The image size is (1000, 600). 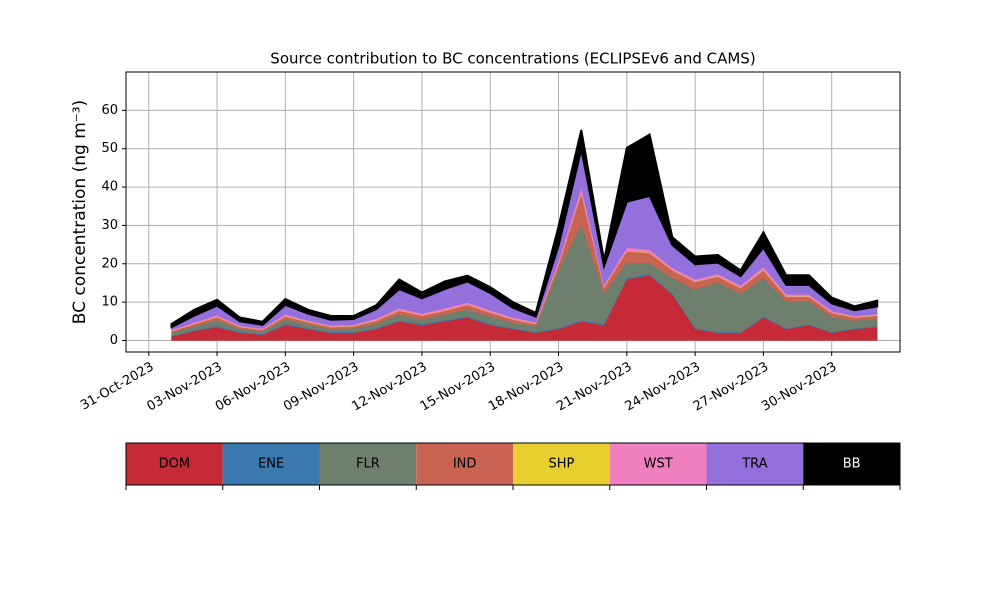 What do you see at coordinates (321, 387) in the screenshot?
I see `x-tick-label: 09-Nov-2023` at bounding box center [321, 387].